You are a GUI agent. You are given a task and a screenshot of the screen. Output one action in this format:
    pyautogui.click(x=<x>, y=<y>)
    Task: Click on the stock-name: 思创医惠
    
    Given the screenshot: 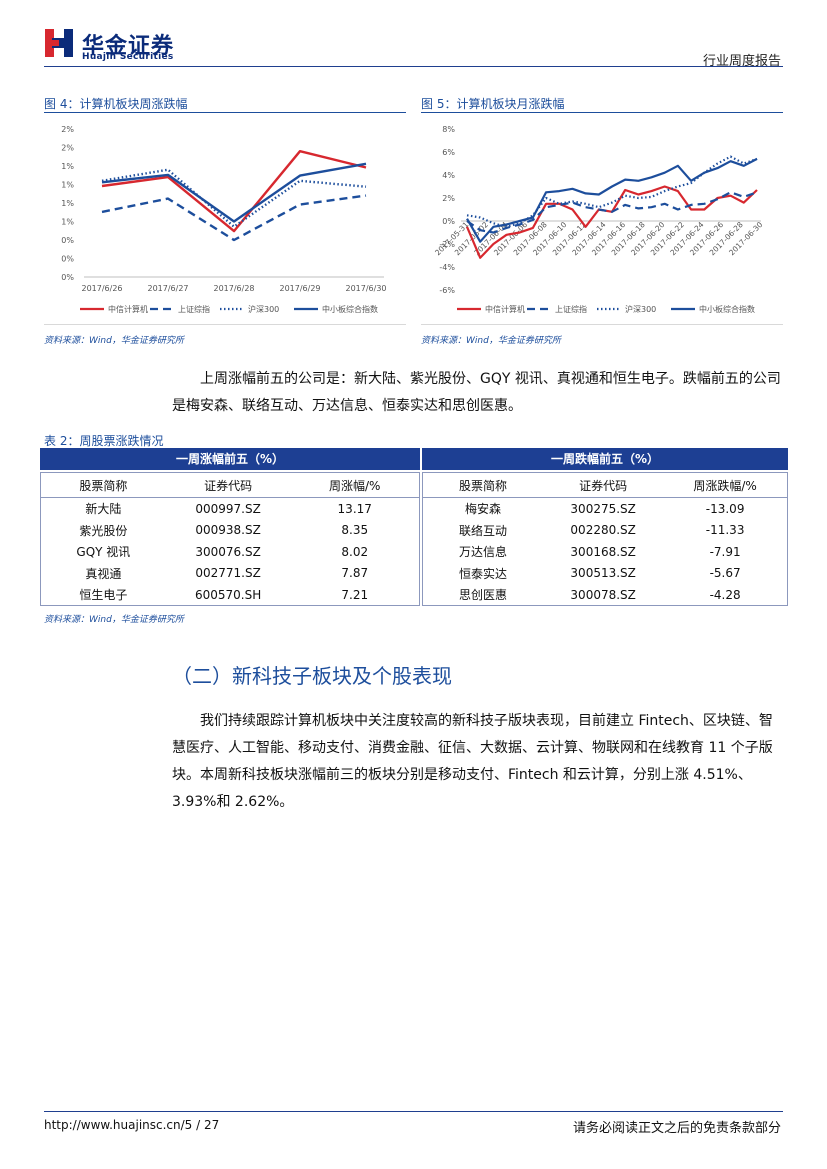 What is the action you would take?
    pyautogui.click(x=483, y=595)
    